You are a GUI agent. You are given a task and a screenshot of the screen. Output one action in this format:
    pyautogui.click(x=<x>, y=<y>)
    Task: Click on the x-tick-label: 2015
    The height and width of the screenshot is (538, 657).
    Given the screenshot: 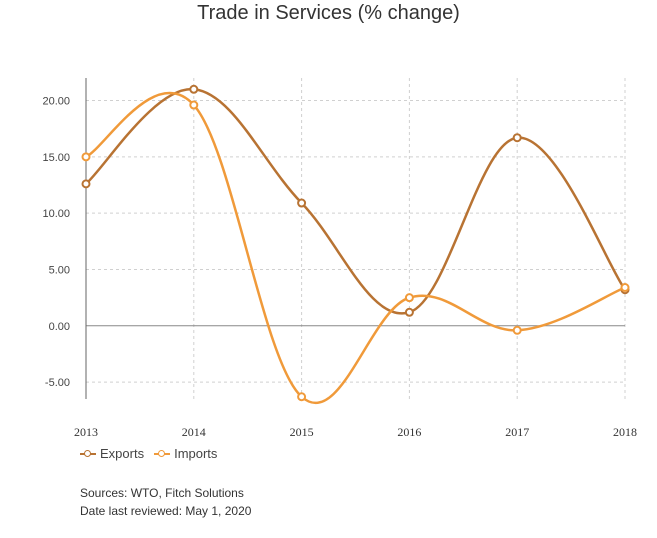 What is the action you would take?
    pyautogui.click(x=302, y=432)
    